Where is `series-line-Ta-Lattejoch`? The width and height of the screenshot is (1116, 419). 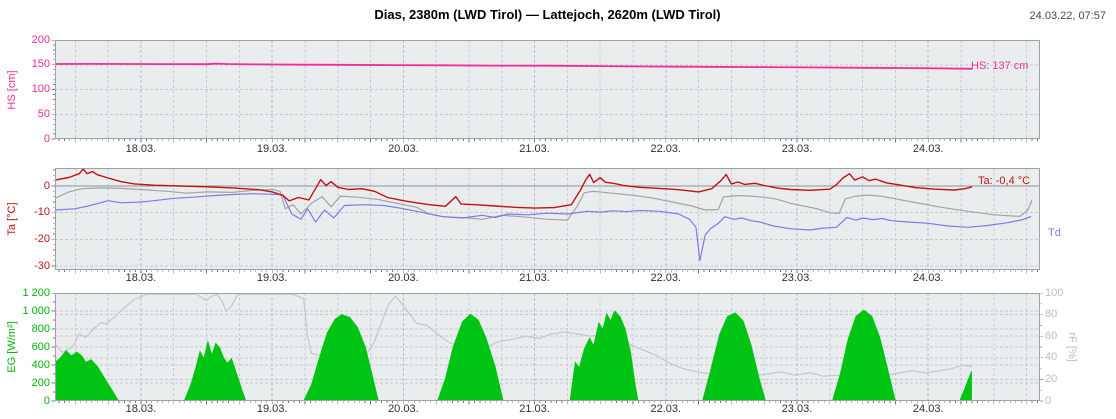 series-line-Ta-Lattejoch is located at coordinates (544, 204).